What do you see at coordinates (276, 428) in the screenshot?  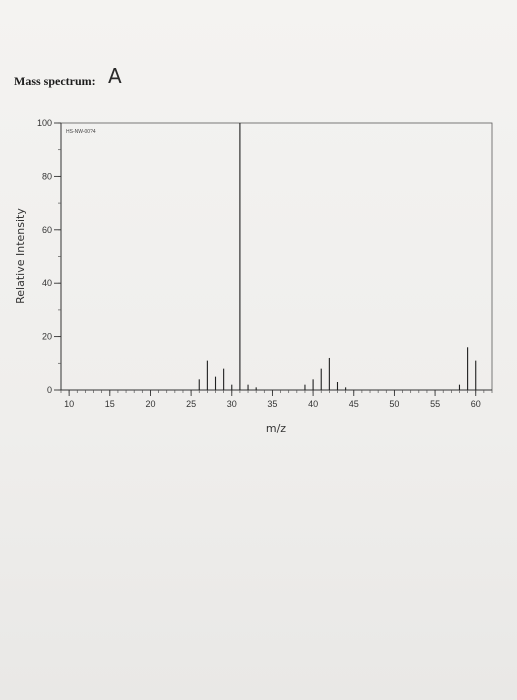 I see `x-axis-title: m/z` at bounding box center [276, 428].